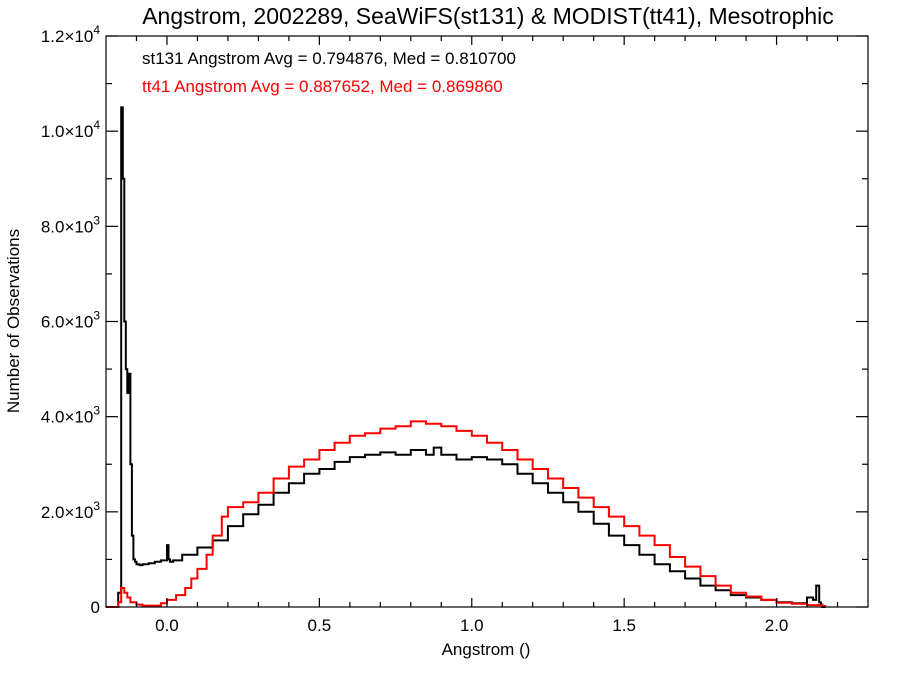 Image resolution: width=900 pixels, height=675 pixels. Describe the element at coordinates (70, 34) in the screenshot. I see `y-tick-label: 1.2×10⁴` at that location.